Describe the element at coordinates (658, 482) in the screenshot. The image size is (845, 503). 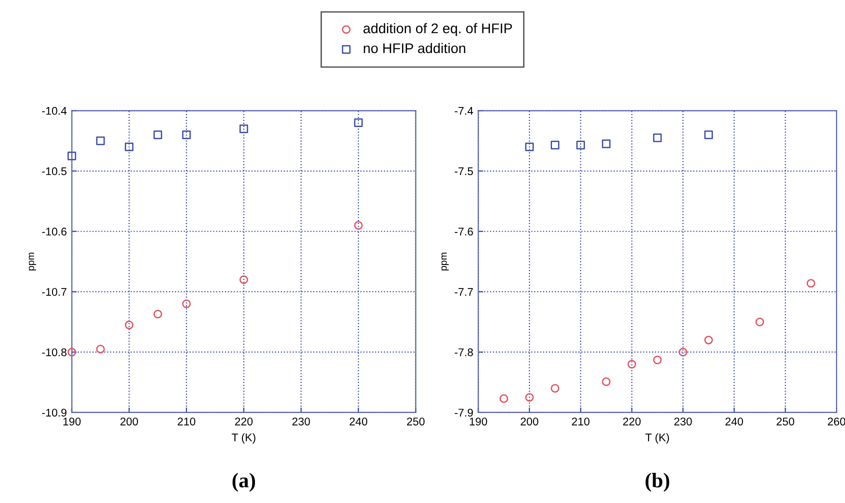
I see `text: (b)` at that location.